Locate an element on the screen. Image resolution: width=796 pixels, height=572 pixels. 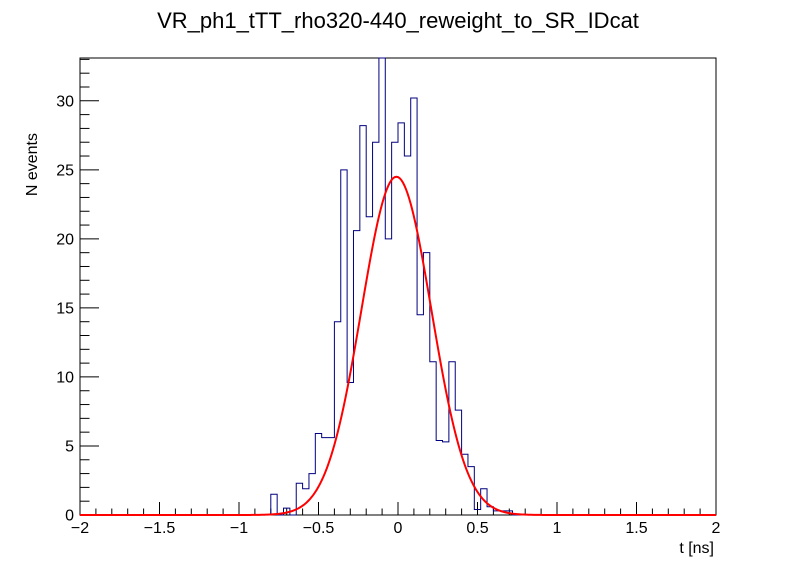
x-tick-label: 0.5 is located at coordinates (477, 528).